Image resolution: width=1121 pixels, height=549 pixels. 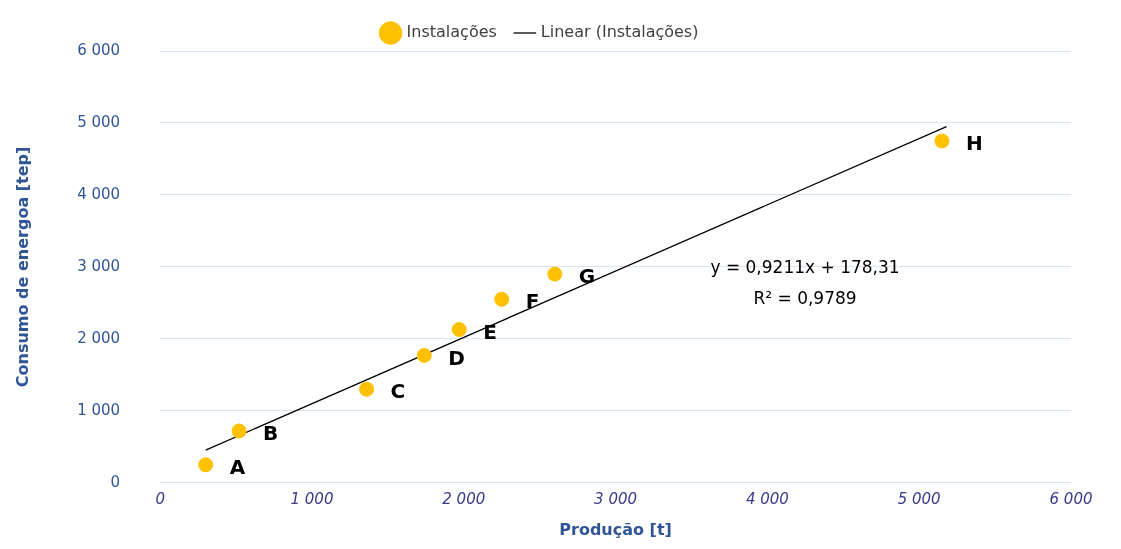 I want to click on annotation: D, so click(x=456, y=357).